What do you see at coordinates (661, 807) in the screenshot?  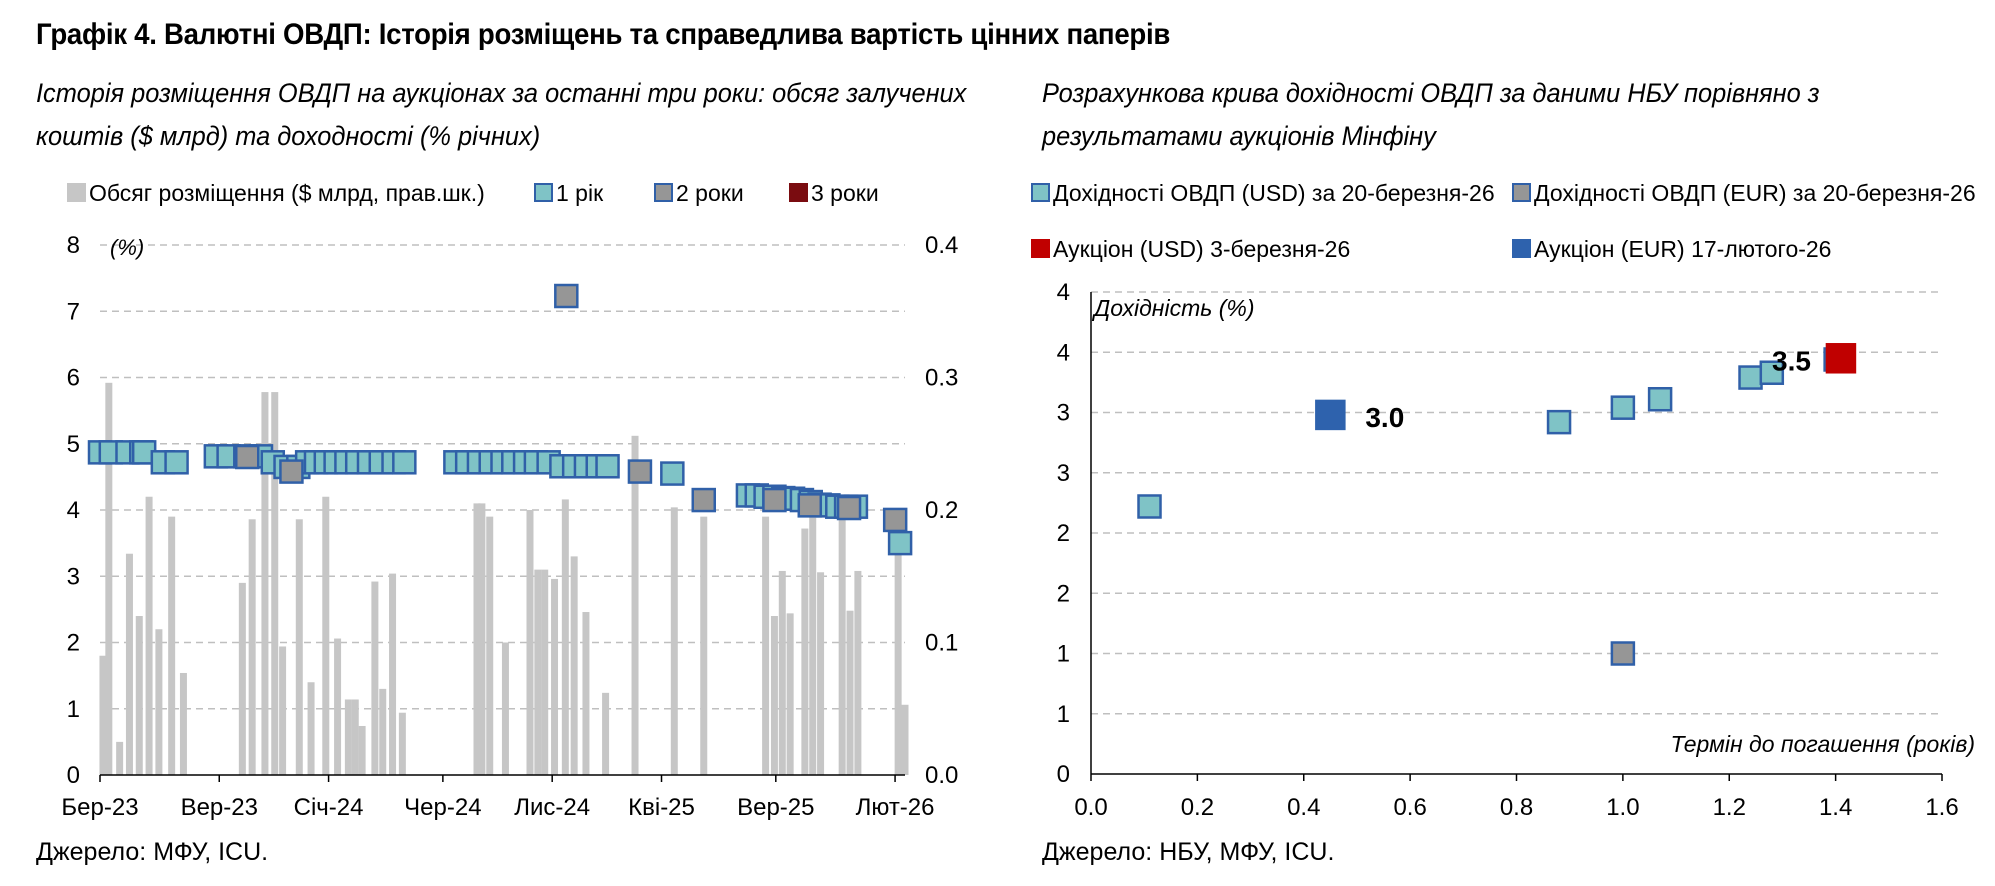 I see `x-tick-label: Кві-25` at bounding box center [661, 807].